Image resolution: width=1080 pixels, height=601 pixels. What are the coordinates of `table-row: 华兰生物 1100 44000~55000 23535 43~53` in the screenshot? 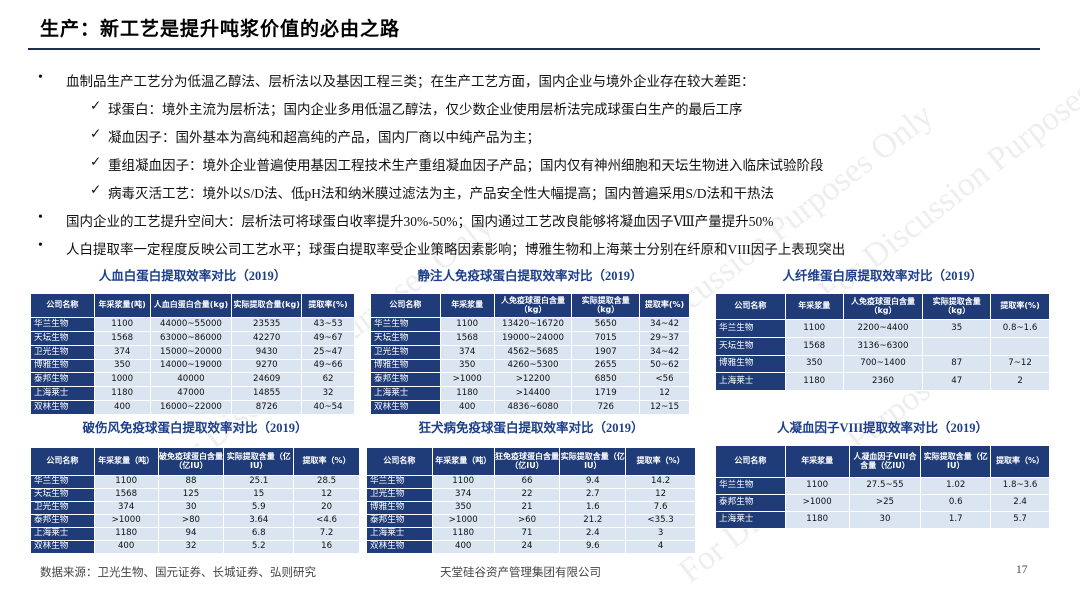 It's located at (192, 324).